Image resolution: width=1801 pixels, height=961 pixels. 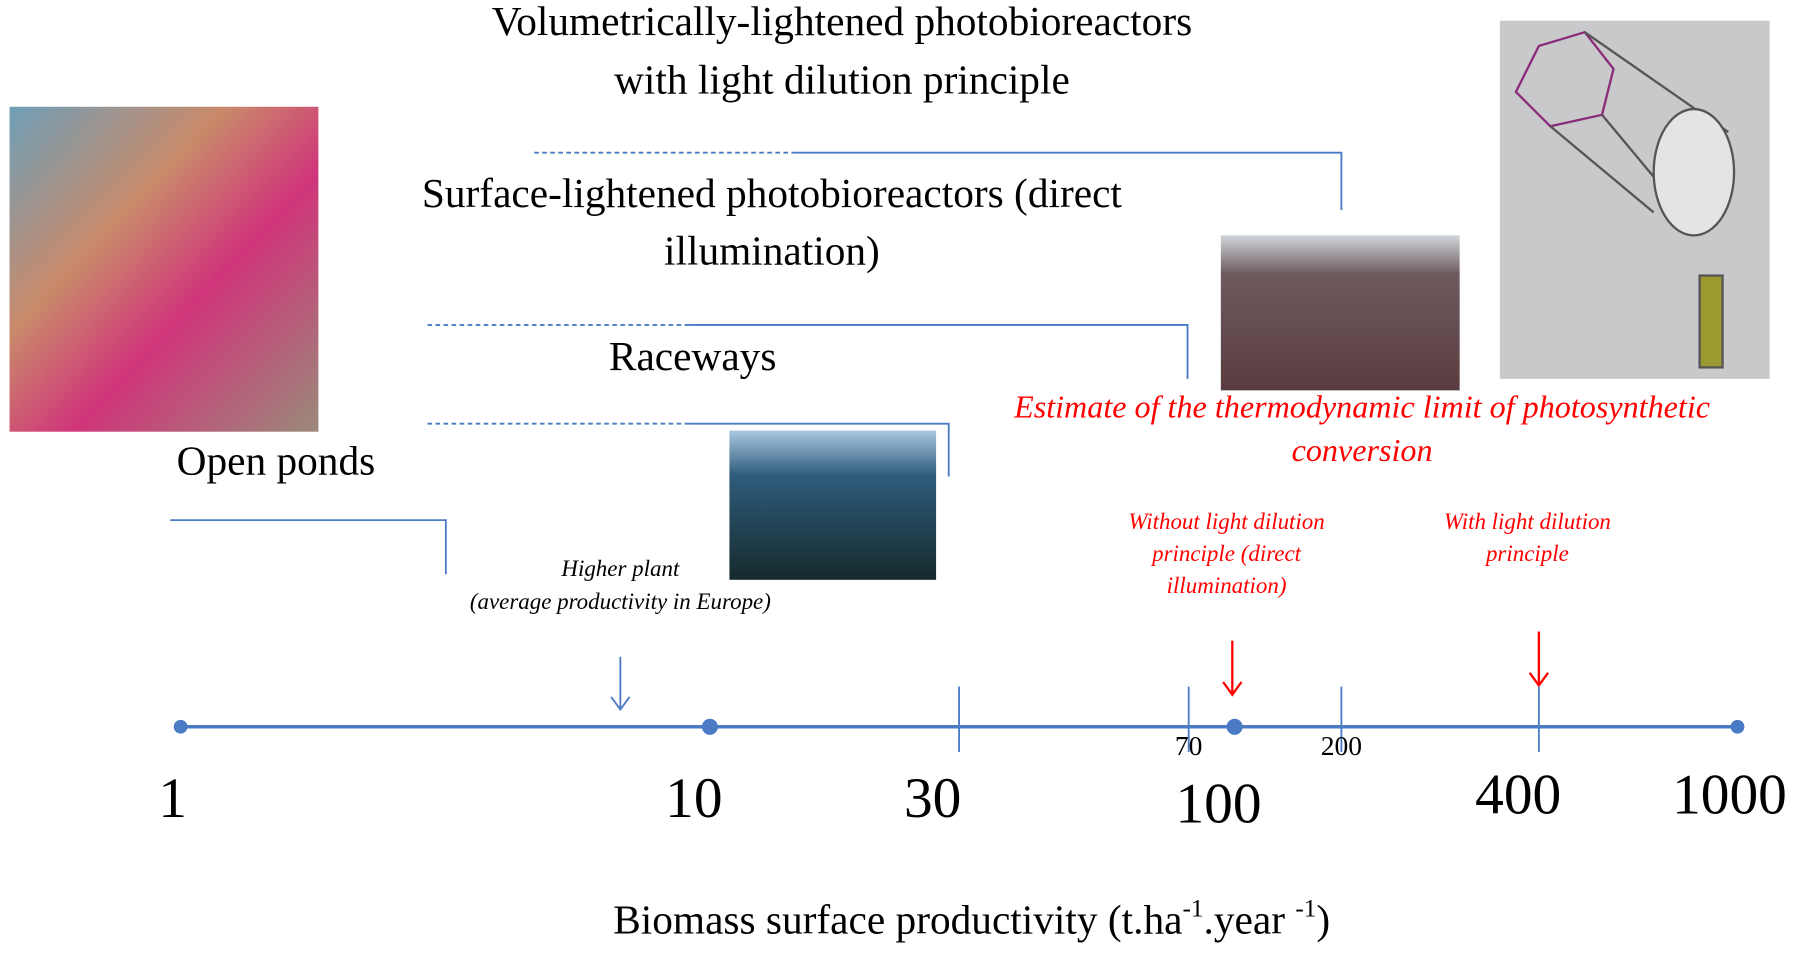 What do you see at coordinates (620, 568) in the screenshot?
I see `annotation: Higher plant` at bounding box center [620, 568].